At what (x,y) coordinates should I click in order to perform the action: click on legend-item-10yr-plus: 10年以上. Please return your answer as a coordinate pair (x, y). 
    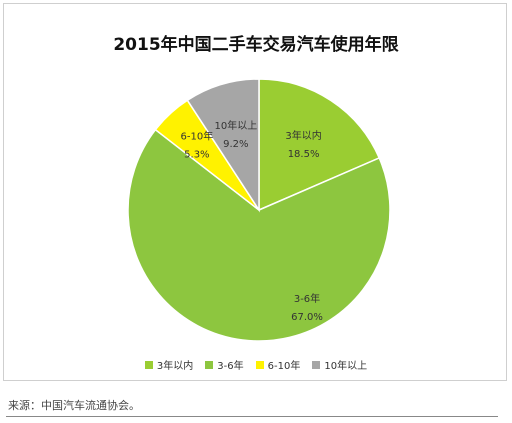
    Looking at the image, I should click on (339, 364).